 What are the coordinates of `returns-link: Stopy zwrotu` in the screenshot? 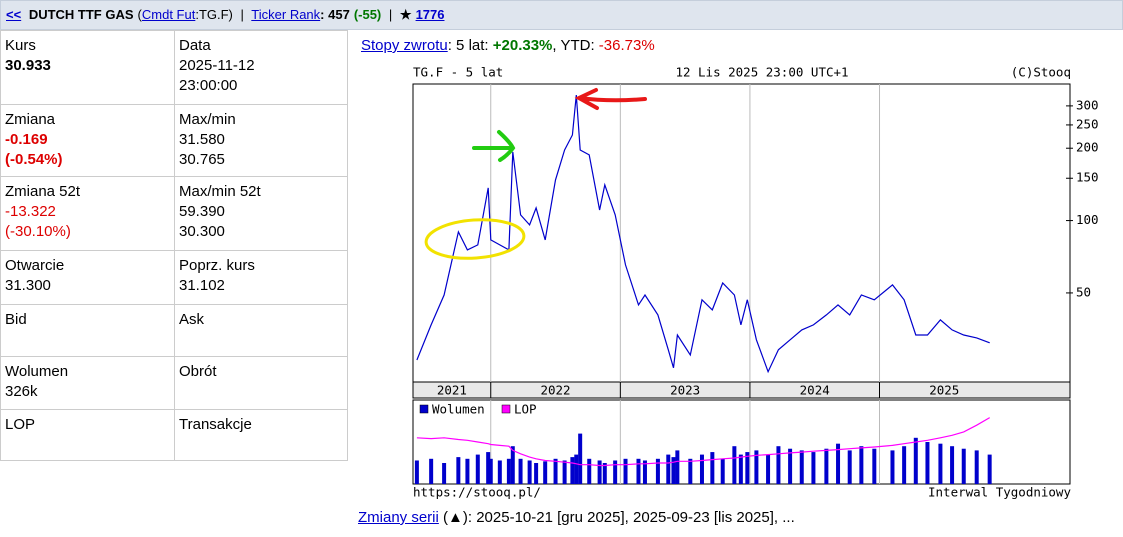 It's located at (404, 45).